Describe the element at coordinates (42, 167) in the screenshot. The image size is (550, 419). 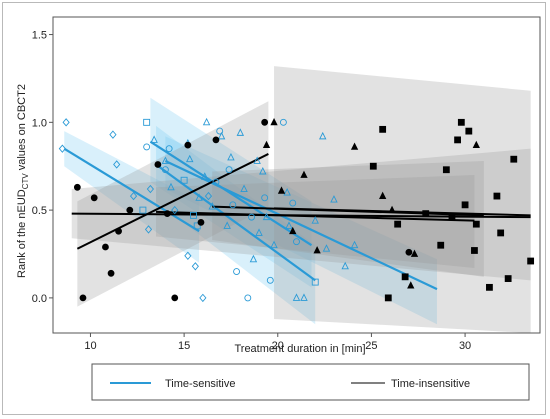
I see `y-axis-ticks: 0.0 0.5 1.0 1.5` at that location.